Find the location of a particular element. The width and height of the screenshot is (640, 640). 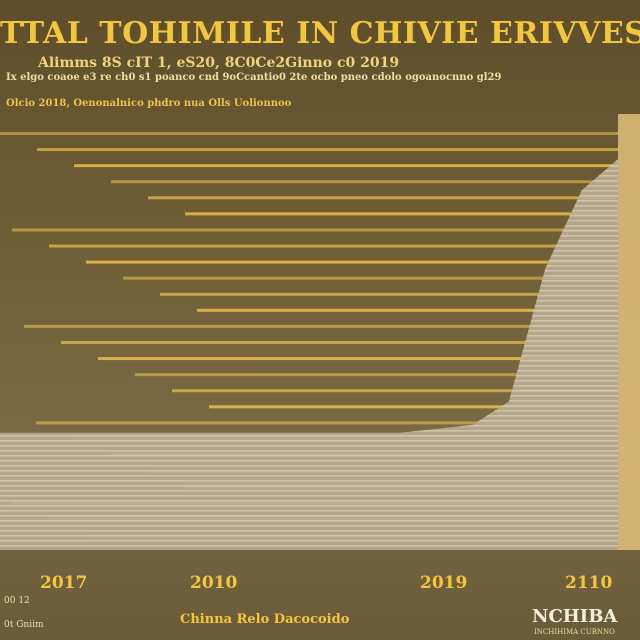

chart-title: TTAL TOHIMILE IN CHIVIE ERIVVES CCHINNA is located at coordinates (320, 33).